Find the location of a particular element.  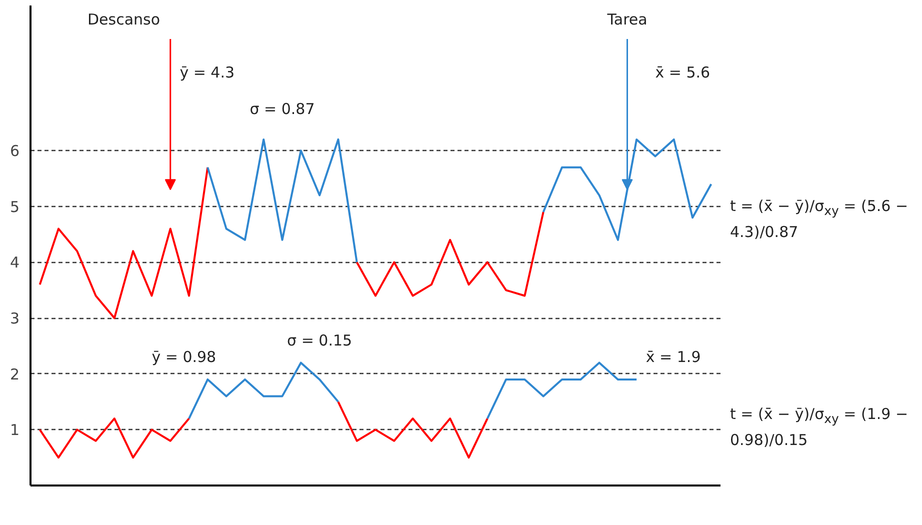

annotation: x̄ = 1.9 is located at coordinates (673, 357).